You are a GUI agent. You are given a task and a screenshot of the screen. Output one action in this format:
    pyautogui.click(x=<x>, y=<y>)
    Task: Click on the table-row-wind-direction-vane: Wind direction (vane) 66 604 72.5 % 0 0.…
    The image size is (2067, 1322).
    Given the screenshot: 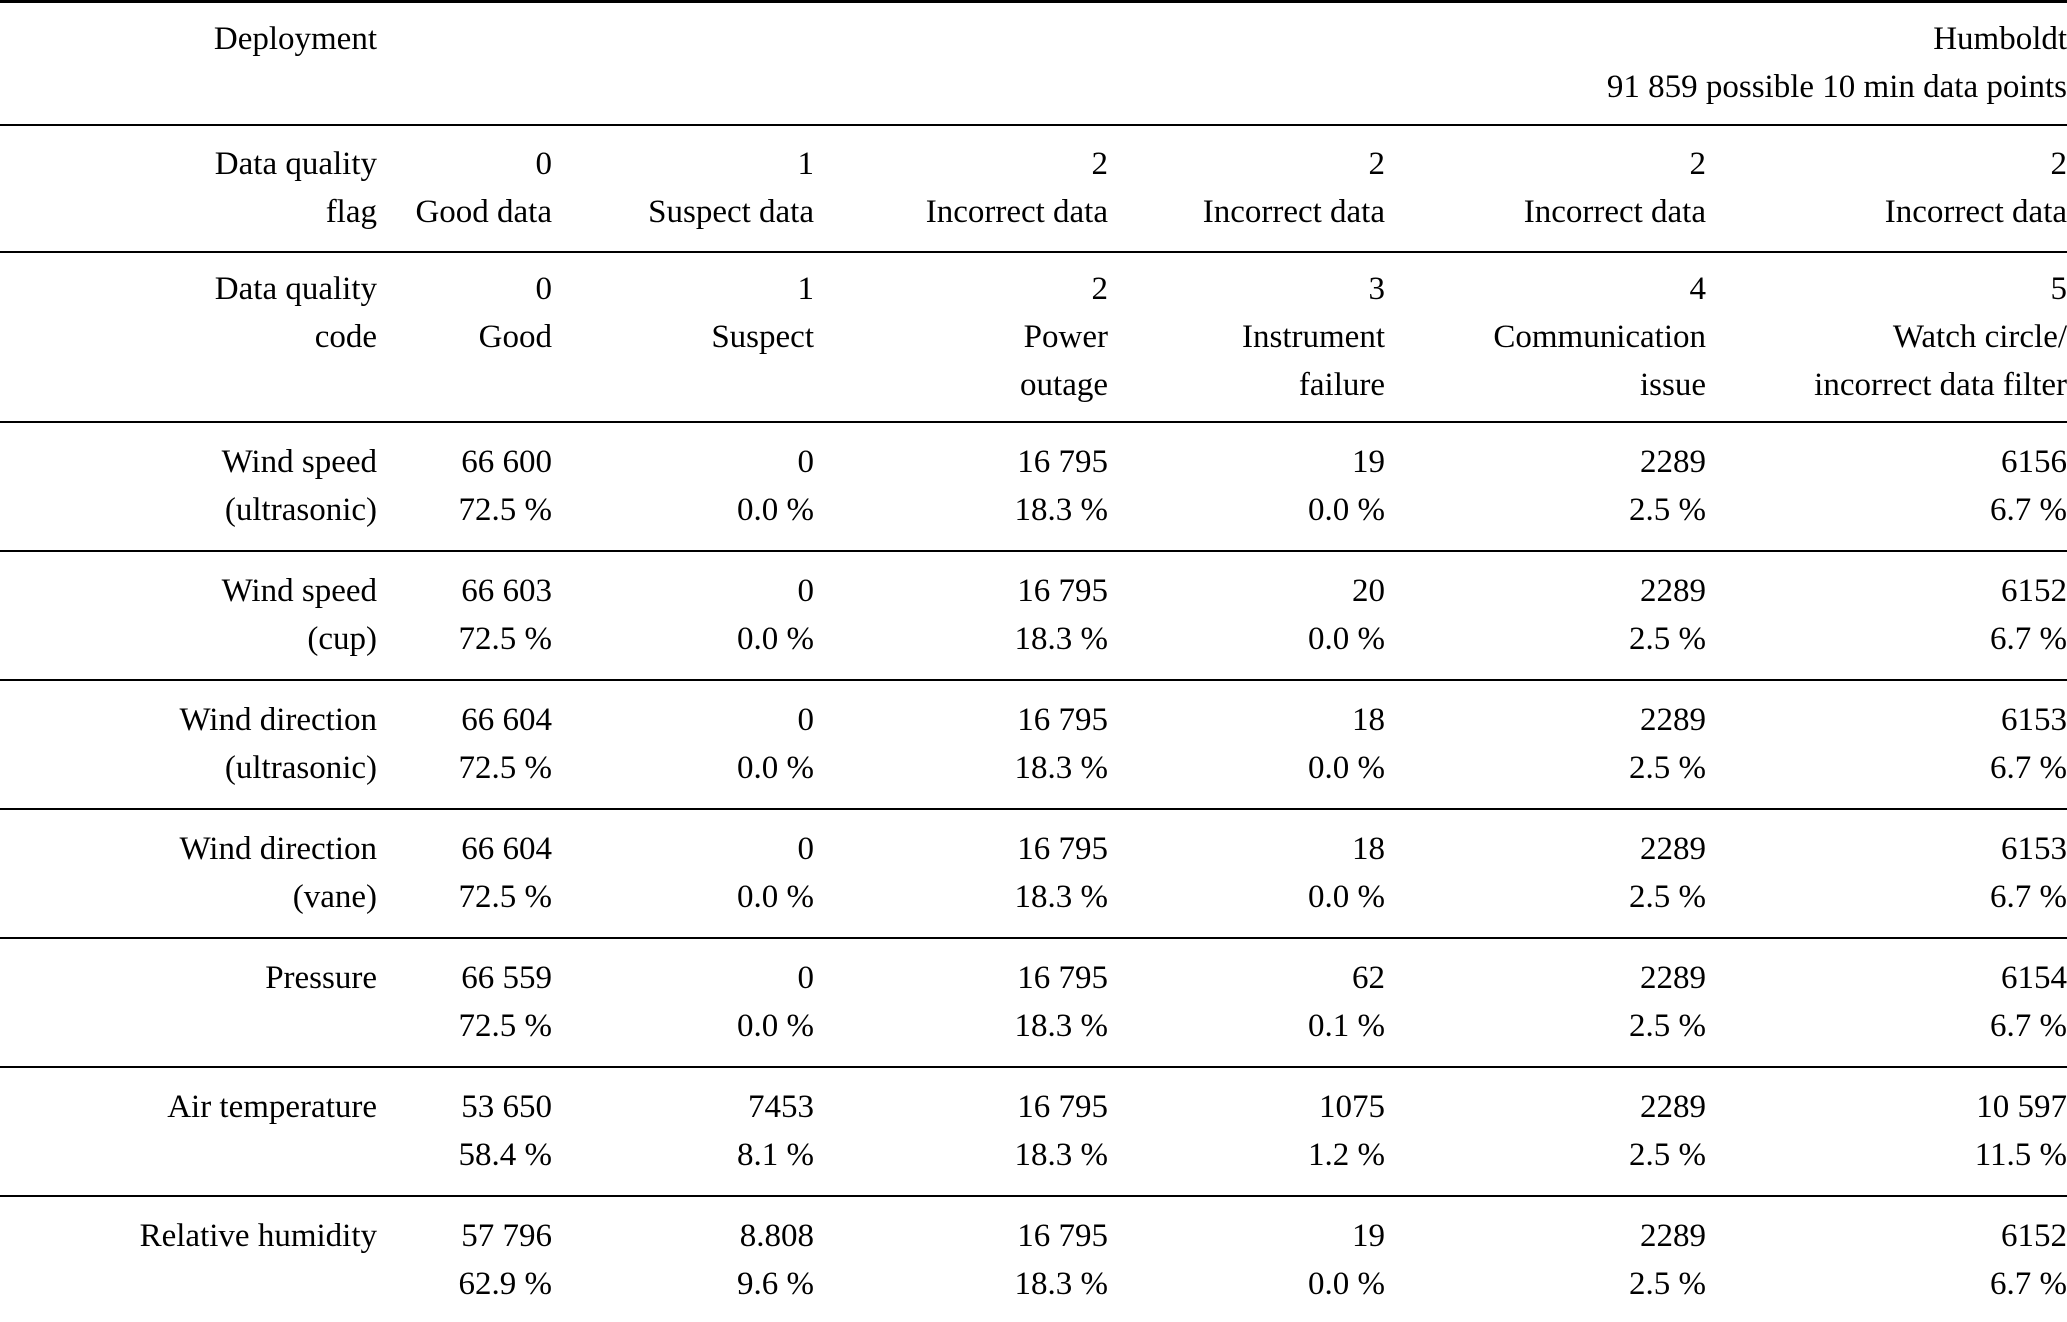 What is the action you would take?
    pyautogui.click(x=1033, y=873)
    